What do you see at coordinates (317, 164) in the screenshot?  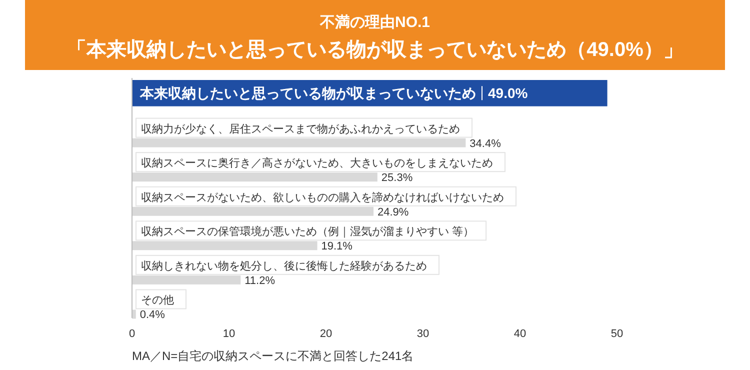 I see `category-label: 収納スペースに奥行き／高さがないため、大きいものをしまえないため` at bounding box center [317, 164].